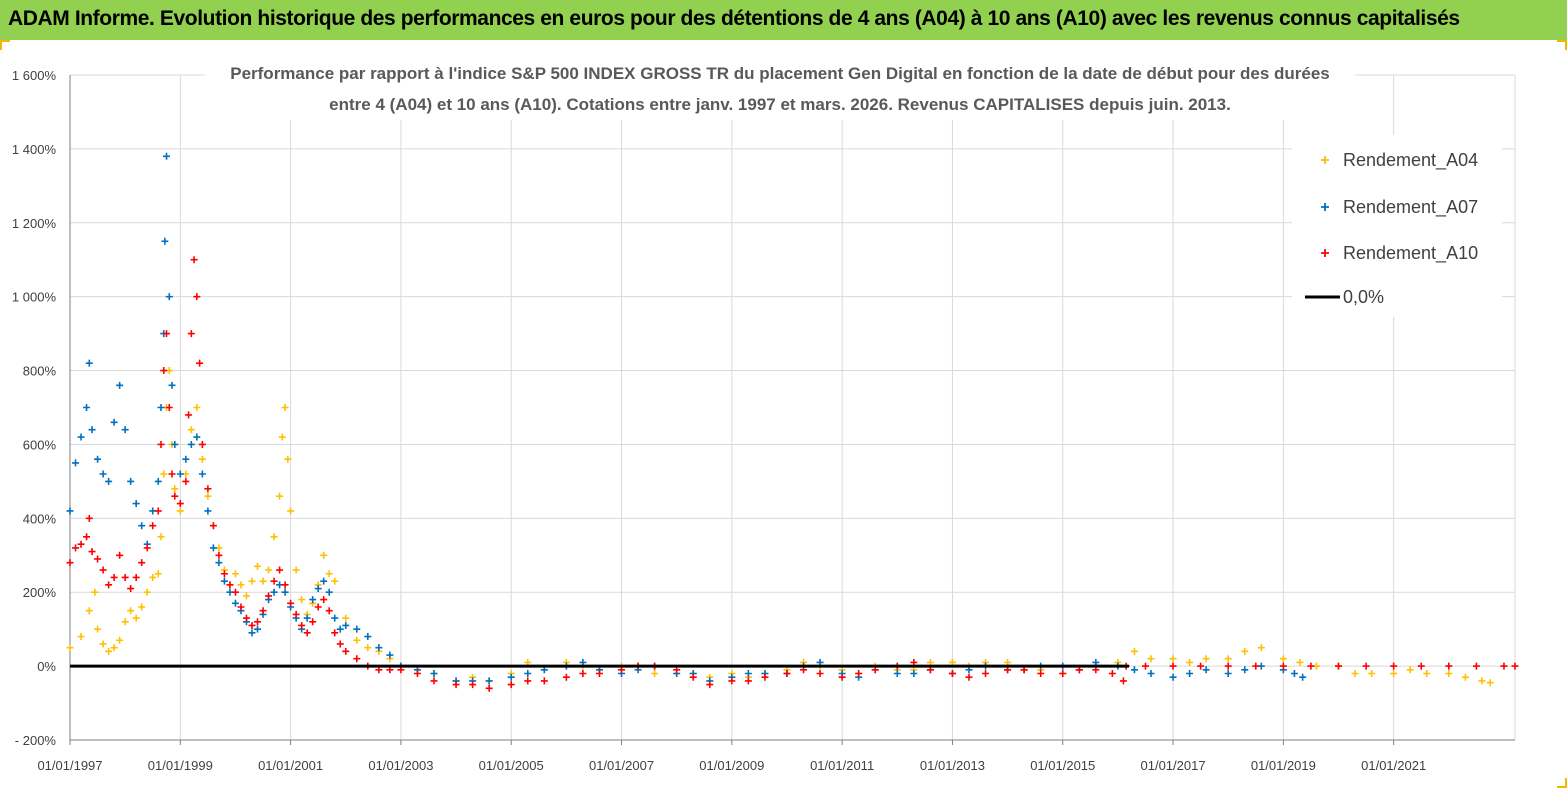 This screenshot has width=1567, height=790. Describe the element at coordinates (731, 765) in the screenshot. I see `x-tick-label: 01/01/2009` at that location.